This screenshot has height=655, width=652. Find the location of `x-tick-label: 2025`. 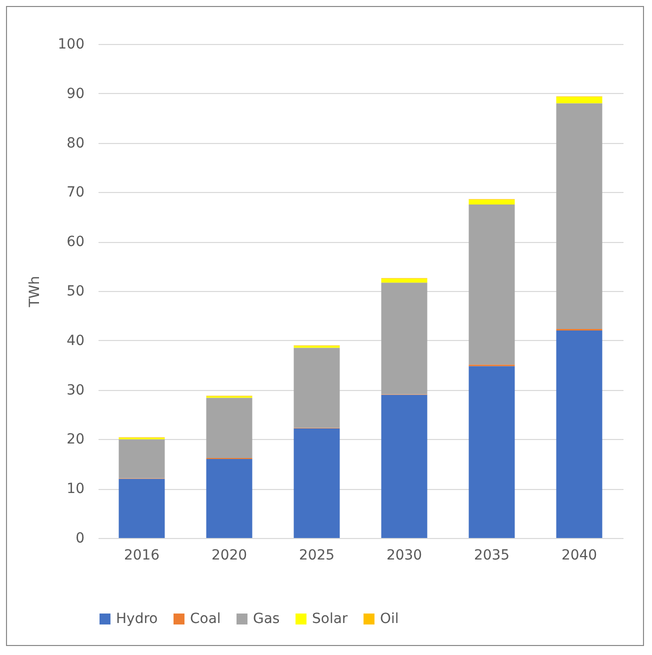

x-tick-label: 2025 is located at coordinates (316, 556).